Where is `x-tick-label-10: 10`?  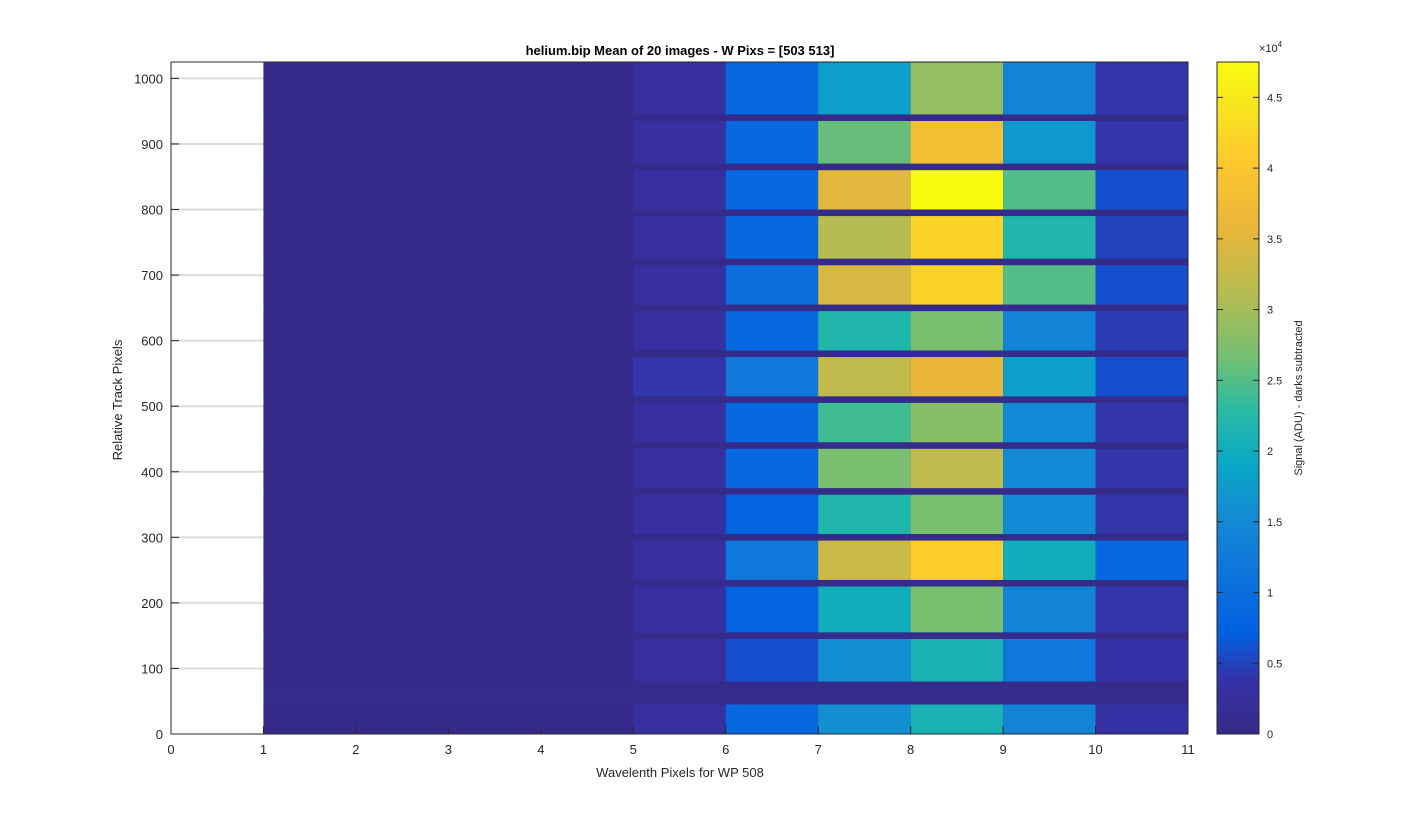
x-tick-label-10: 10 is located at coordinates (1095, 749).